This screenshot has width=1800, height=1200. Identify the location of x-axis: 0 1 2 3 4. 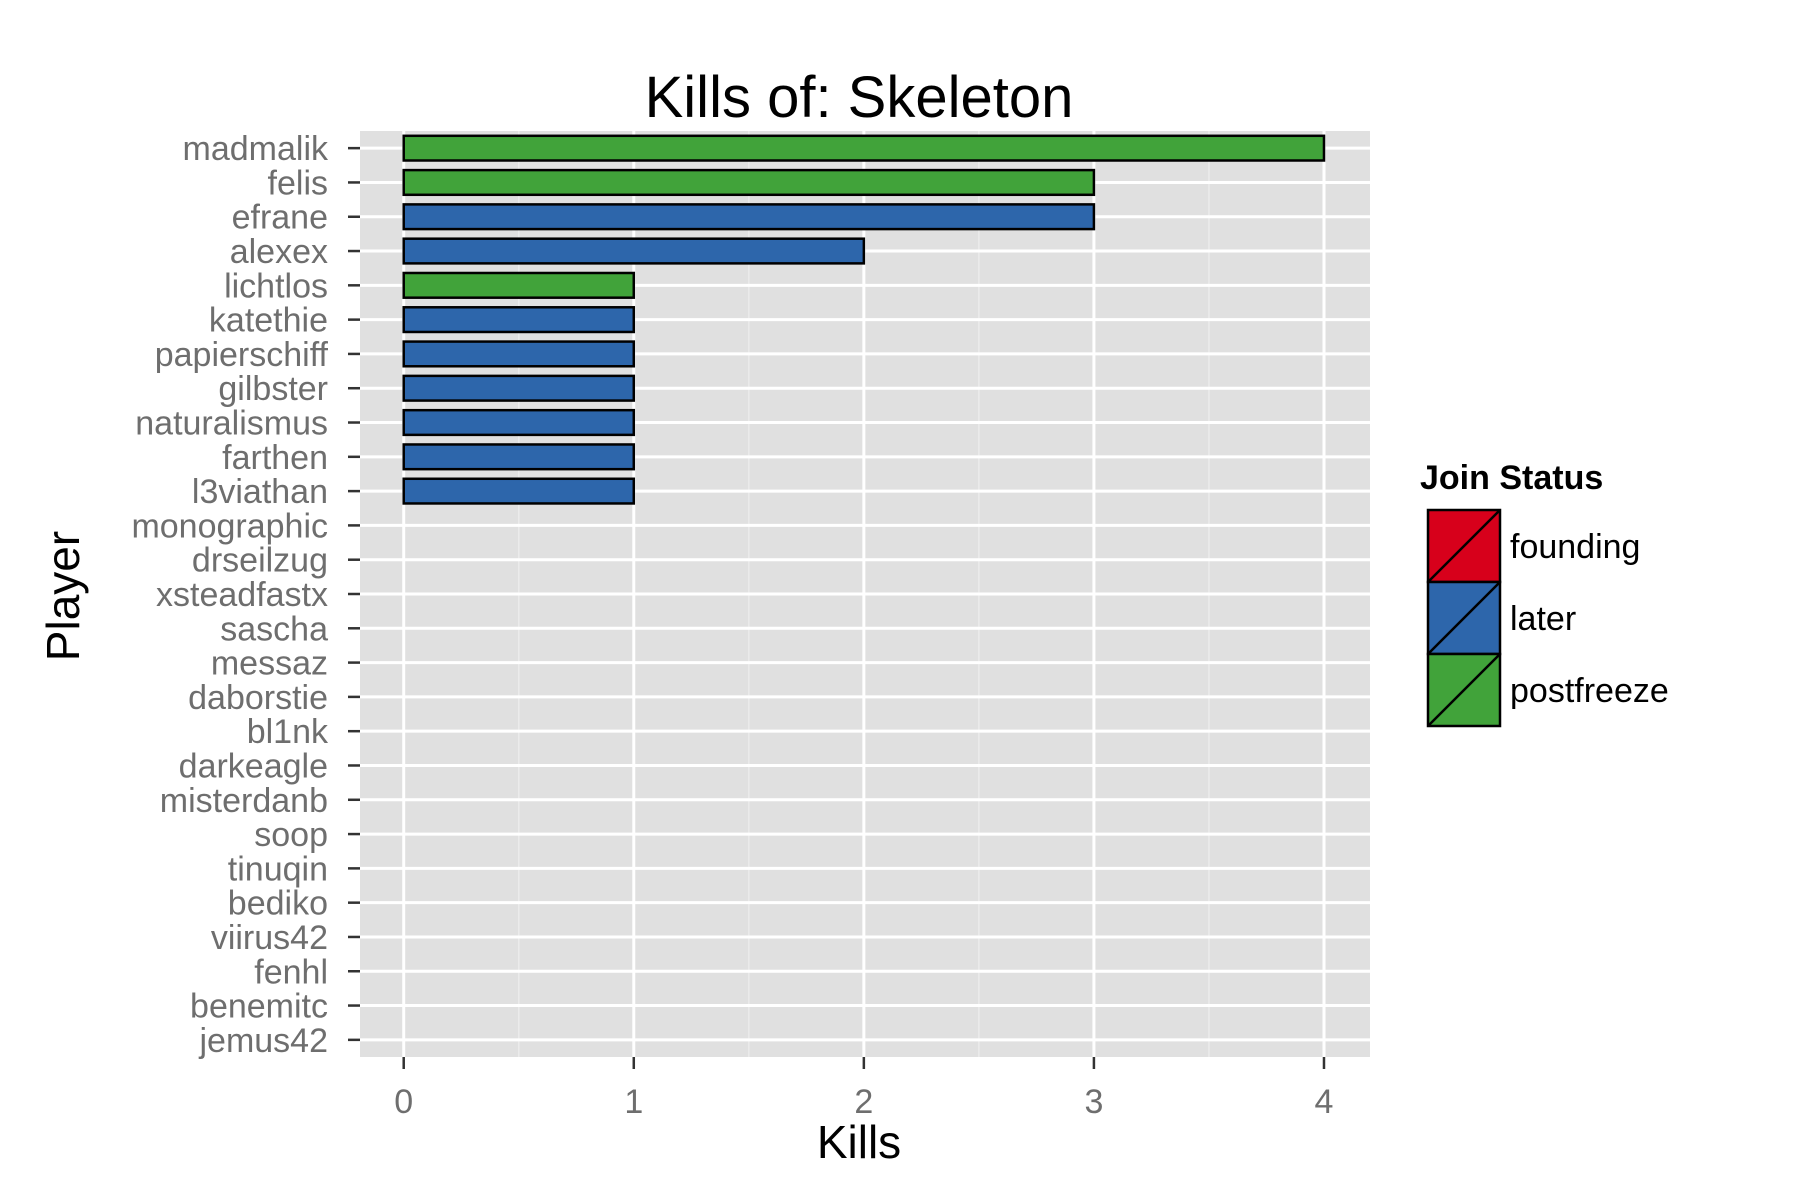
(863, 1089).